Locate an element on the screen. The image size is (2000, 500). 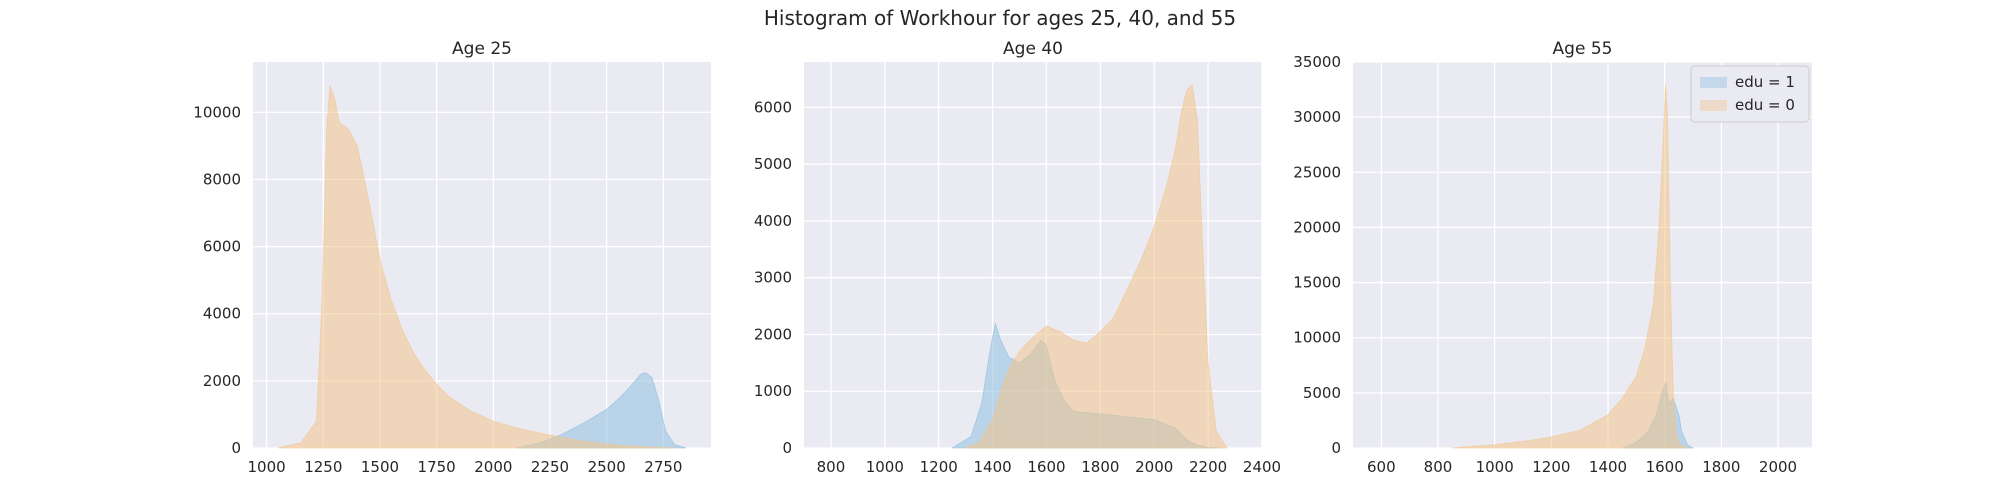
x-tick-label: 2500 is located at coordinates (607, 467).